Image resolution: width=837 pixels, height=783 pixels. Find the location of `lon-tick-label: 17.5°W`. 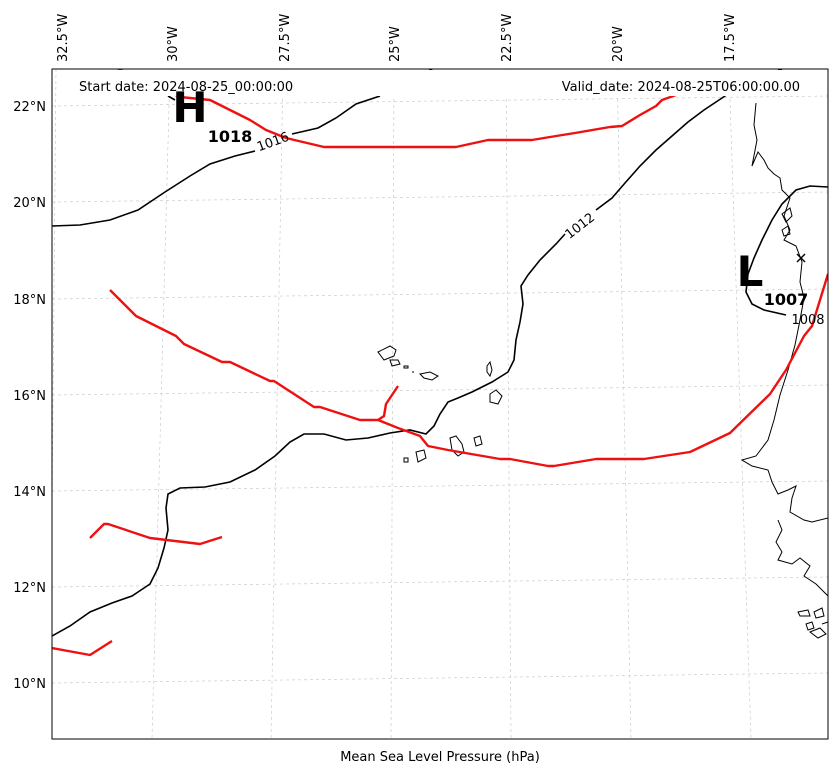

lon-tick-label: 17.5°W is located at coordinates (730, 38).